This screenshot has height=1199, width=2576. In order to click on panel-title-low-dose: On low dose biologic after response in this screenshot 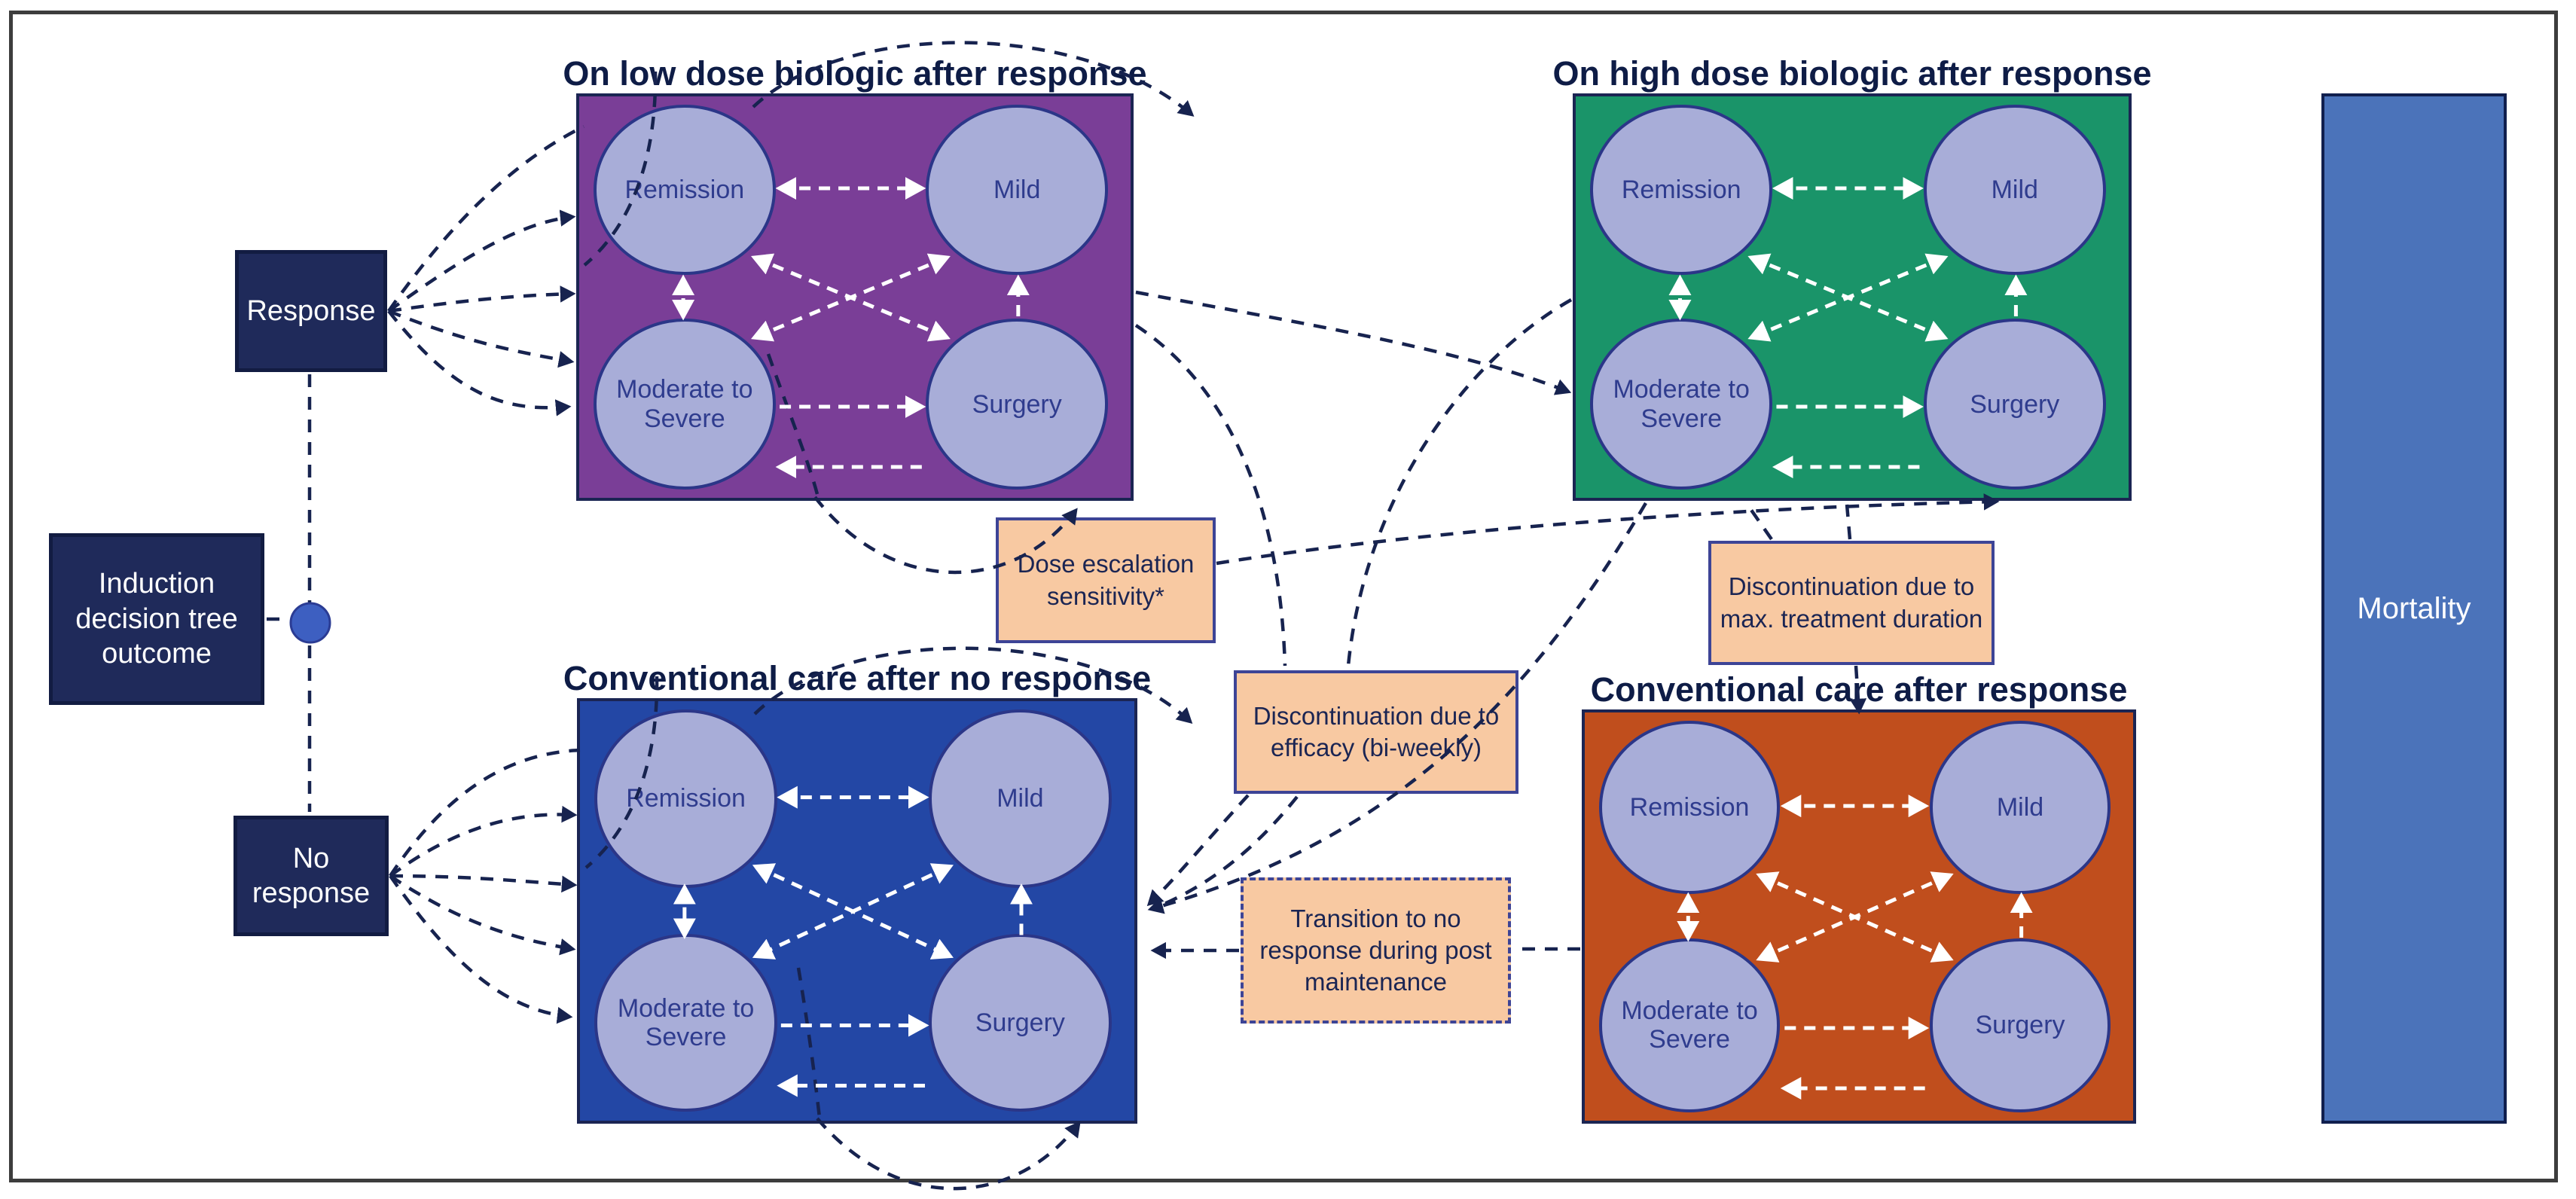, I will do `click(855, 73)`.